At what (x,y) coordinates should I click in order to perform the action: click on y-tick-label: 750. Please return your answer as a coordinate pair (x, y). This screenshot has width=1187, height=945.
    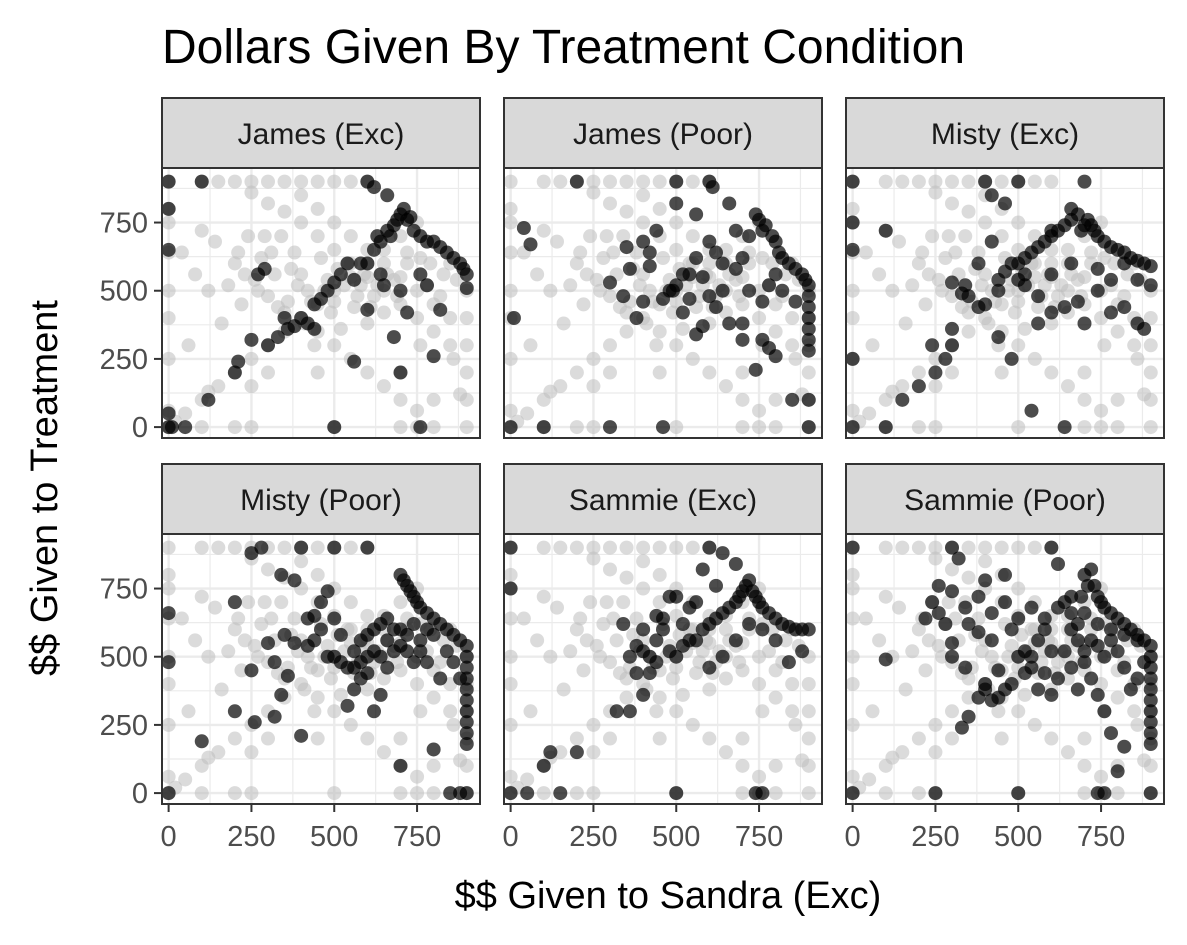
    Looking at the image, I should click on (124, 590).